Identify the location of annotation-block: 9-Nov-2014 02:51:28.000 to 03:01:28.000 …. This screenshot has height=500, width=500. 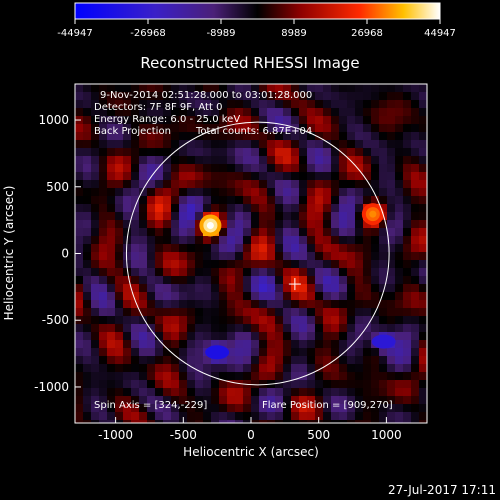
(203, 113).